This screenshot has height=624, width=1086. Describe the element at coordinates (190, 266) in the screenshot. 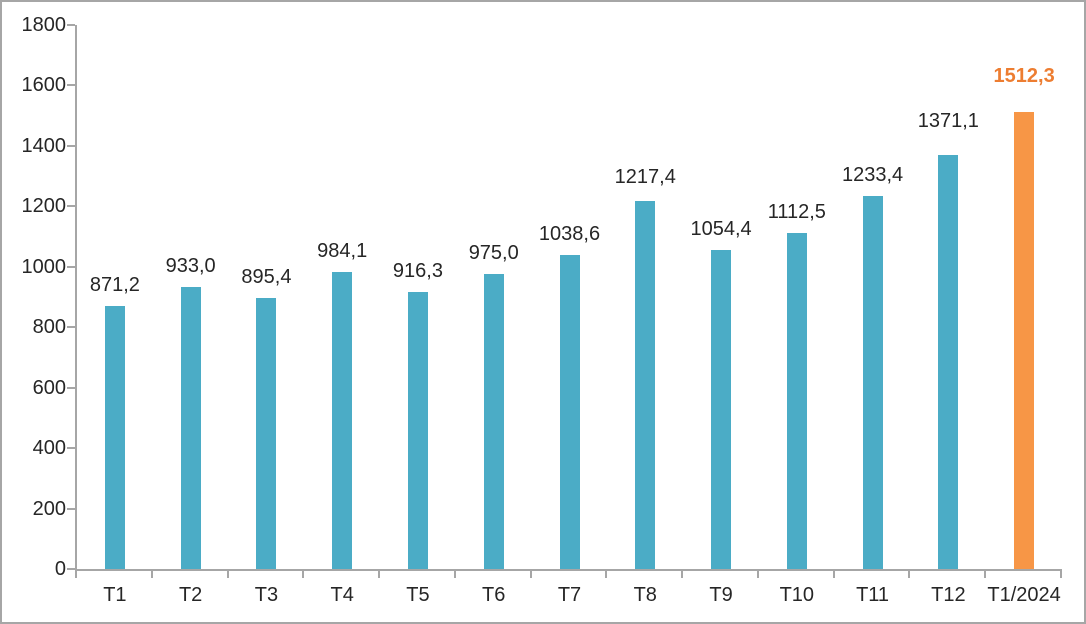

I see `data-label-t2: 933,0` at that location.